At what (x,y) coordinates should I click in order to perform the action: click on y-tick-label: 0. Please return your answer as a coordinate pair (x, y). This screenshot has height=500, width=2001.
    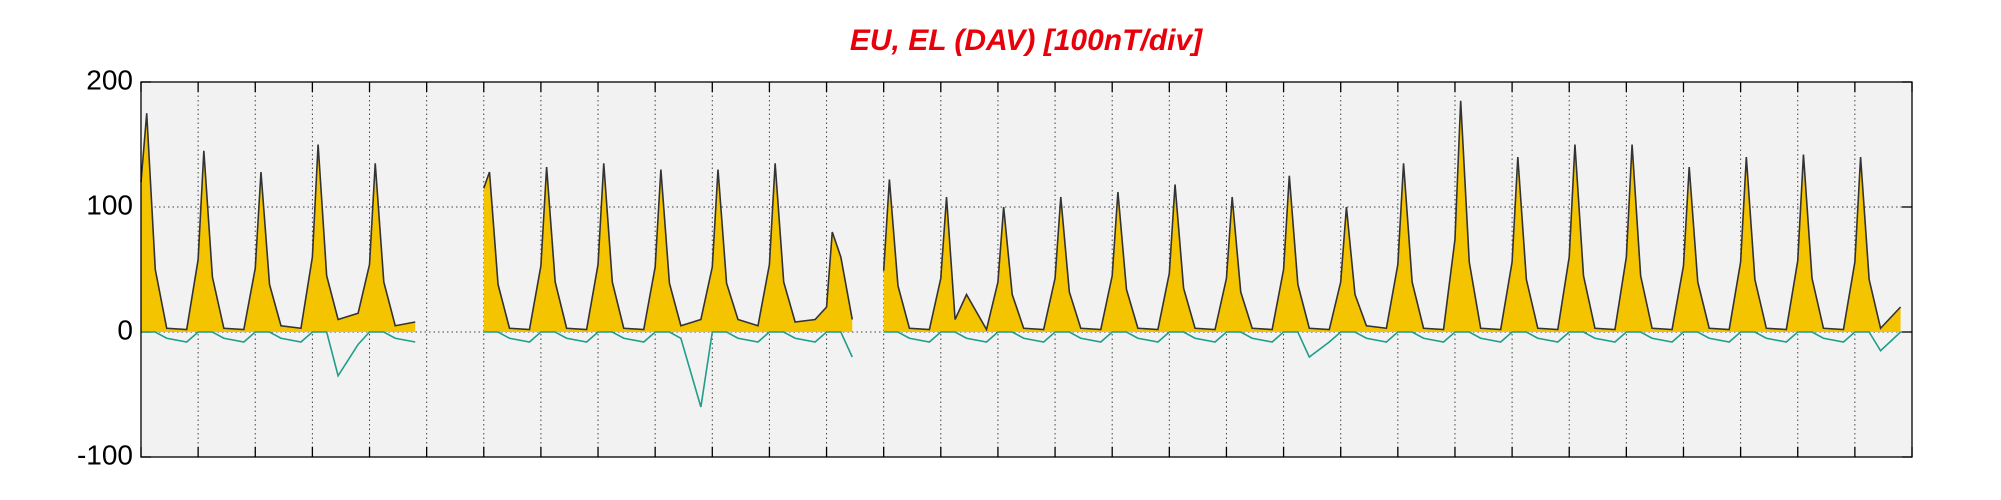
    Looking at the image, I should click on (125, 329).